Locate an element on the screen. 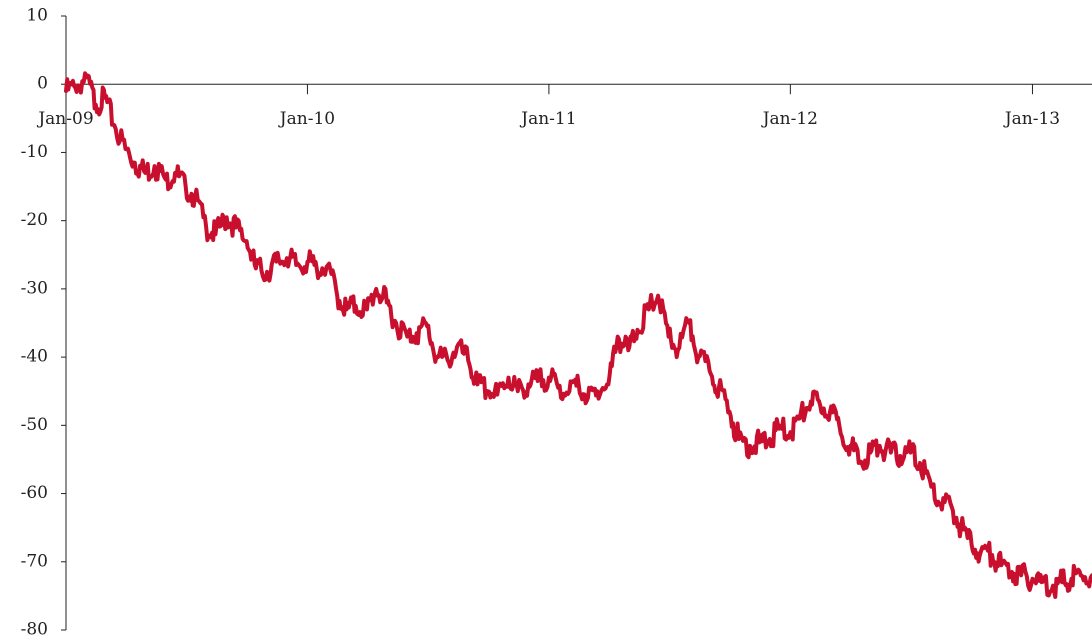  x-tick-label: Jan-12 is located at coordinates (789, 119).